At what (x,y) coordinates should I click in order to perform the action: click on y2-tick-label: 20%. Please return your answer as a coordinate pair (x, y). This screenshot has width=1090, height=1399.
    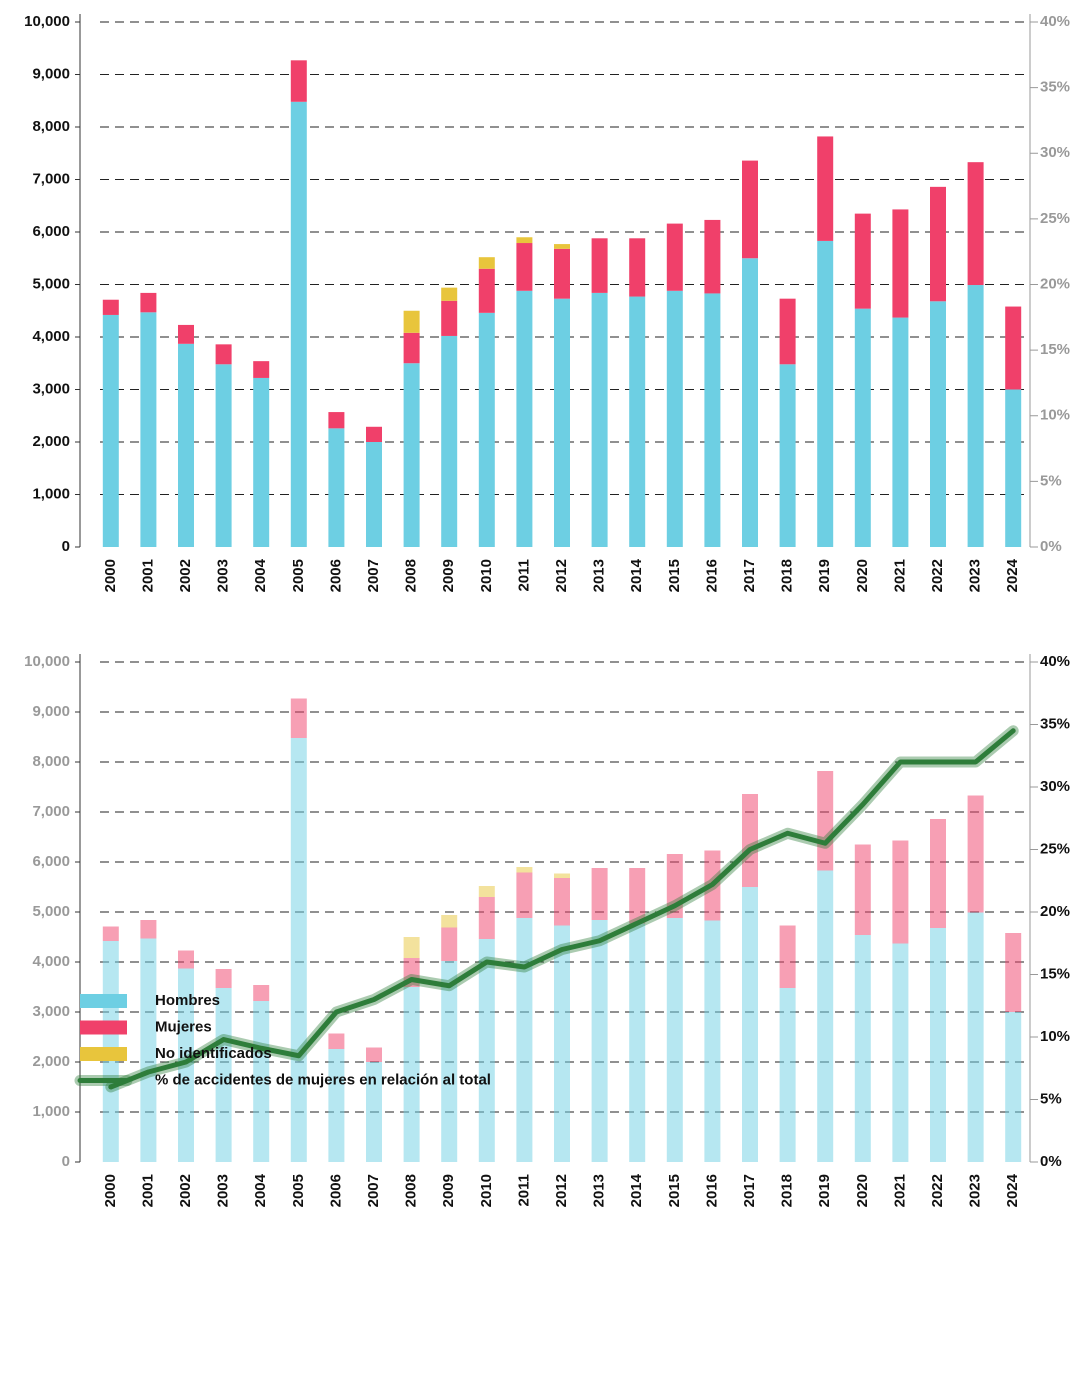
    Looking at the image, I should click on (1055, 911).